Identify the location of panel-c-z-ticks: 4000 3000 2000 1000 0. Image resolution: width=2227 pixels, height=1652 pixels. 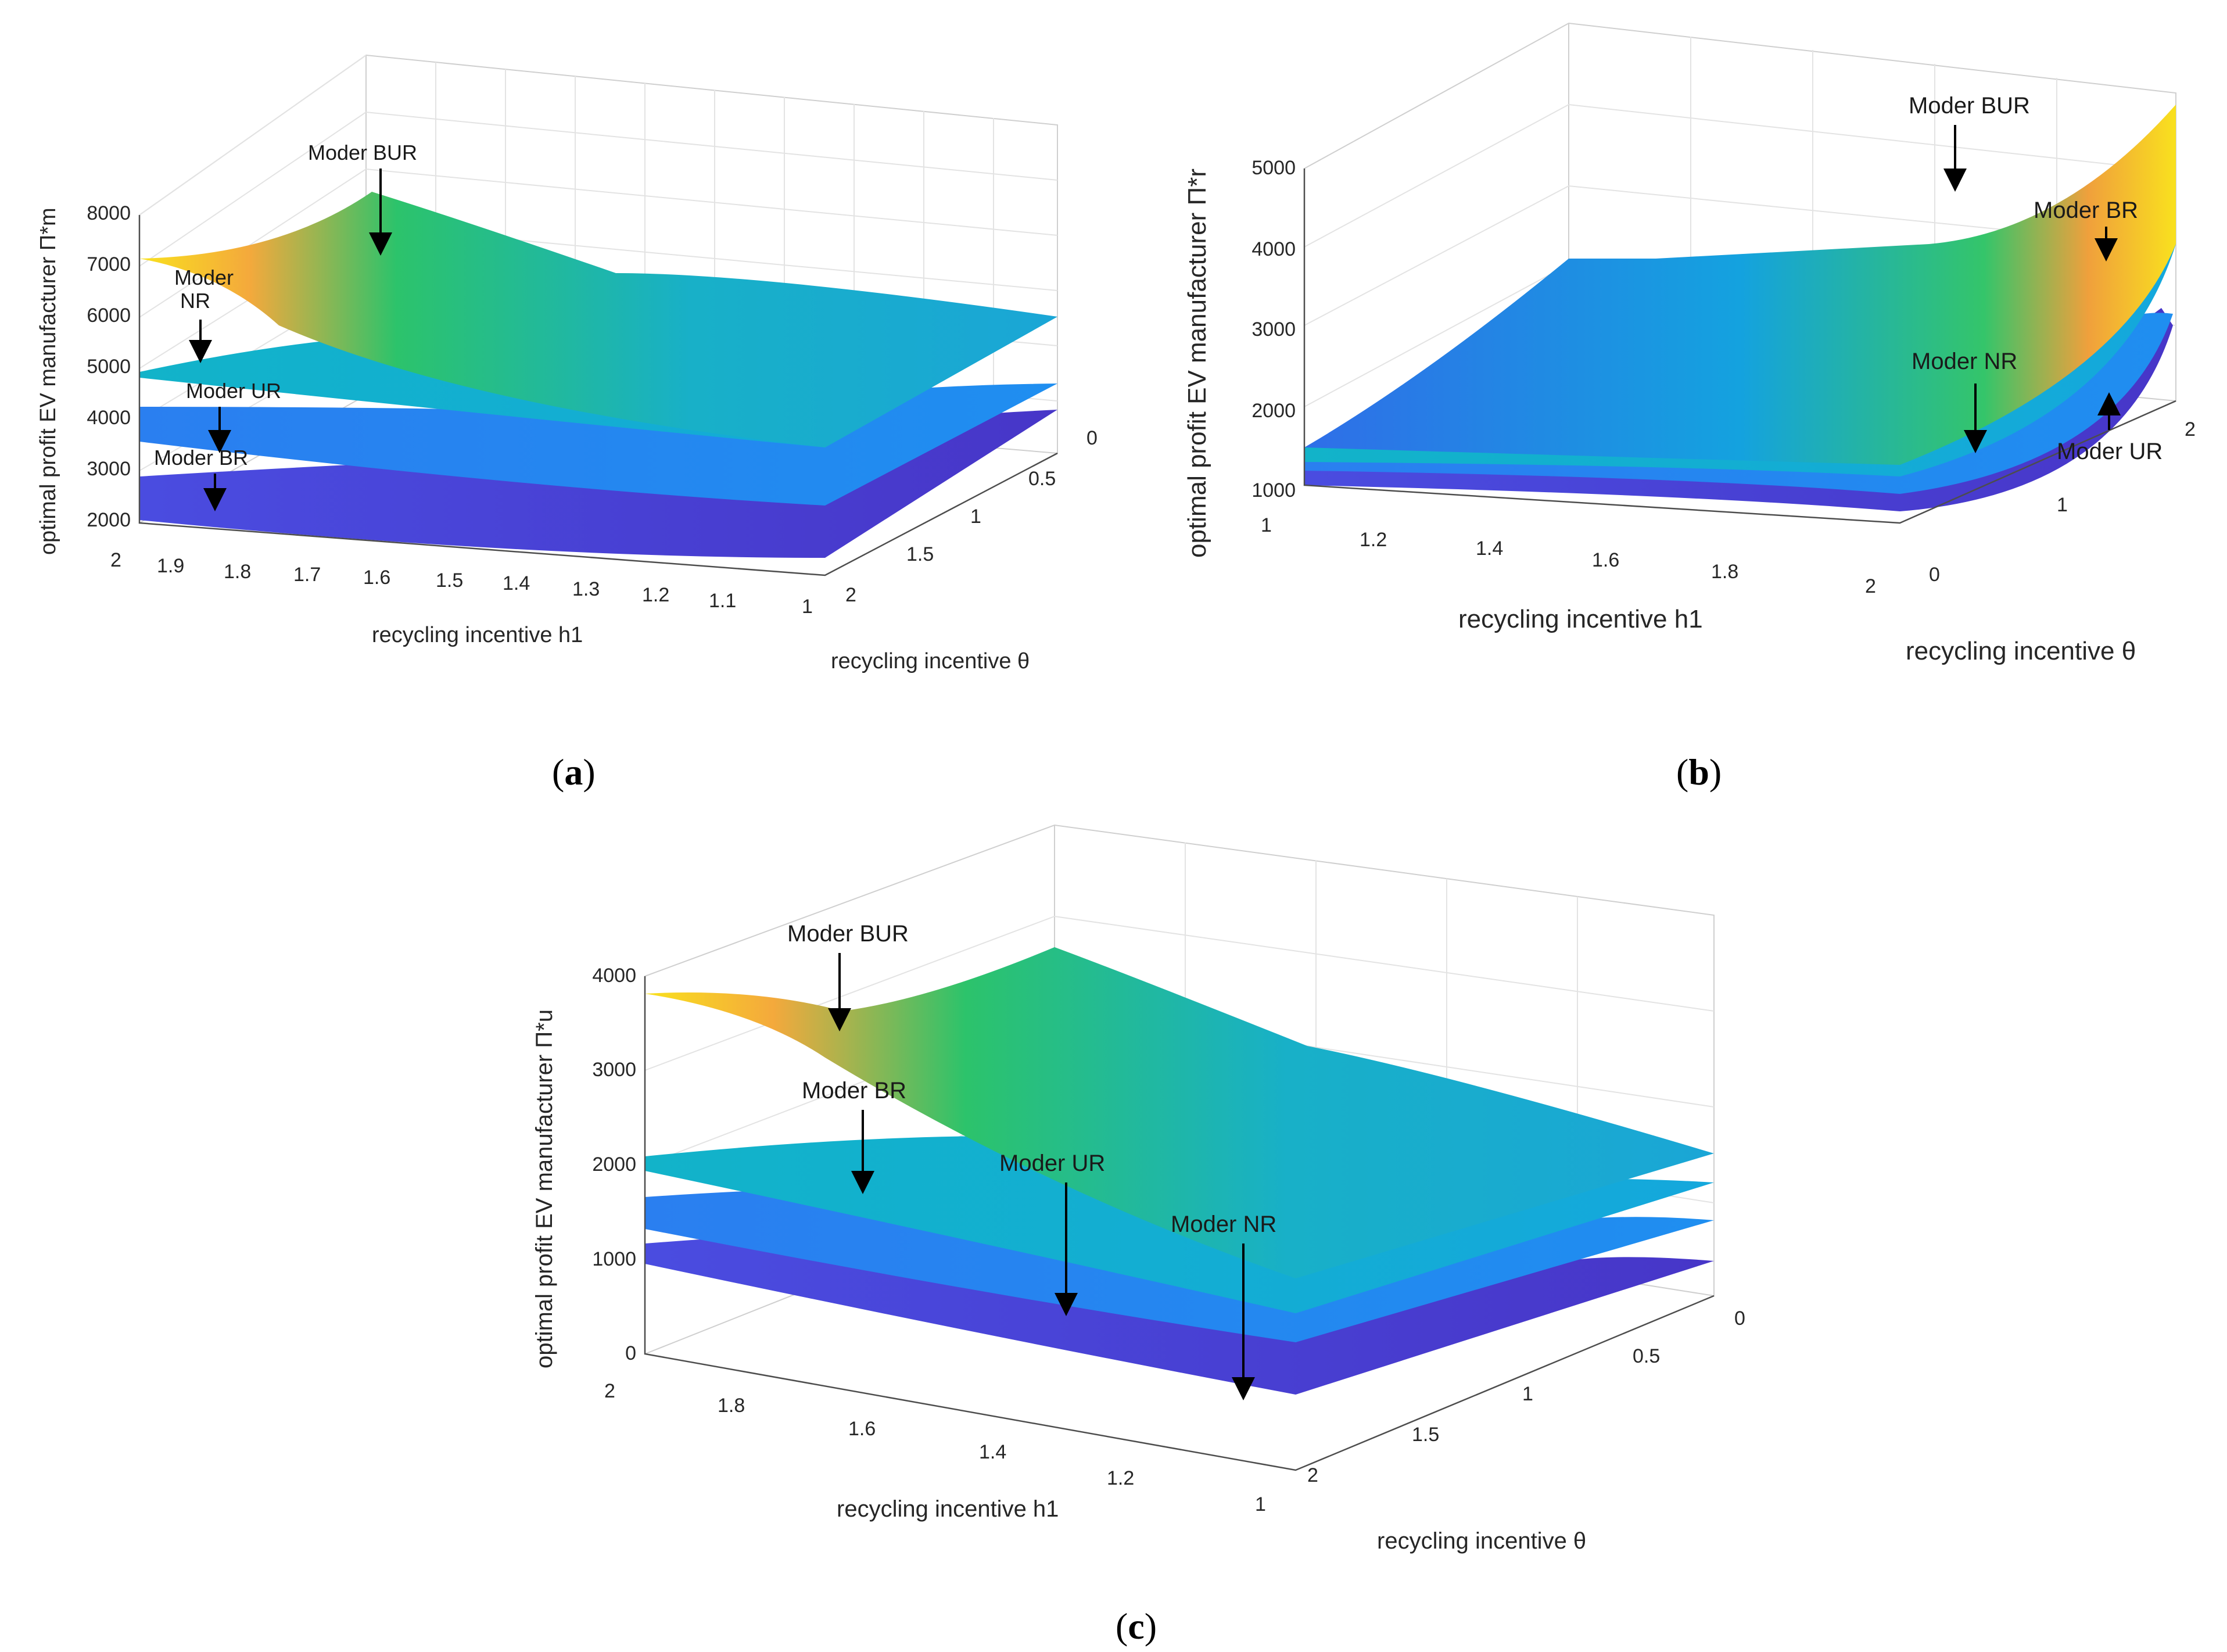
(614, 1164).